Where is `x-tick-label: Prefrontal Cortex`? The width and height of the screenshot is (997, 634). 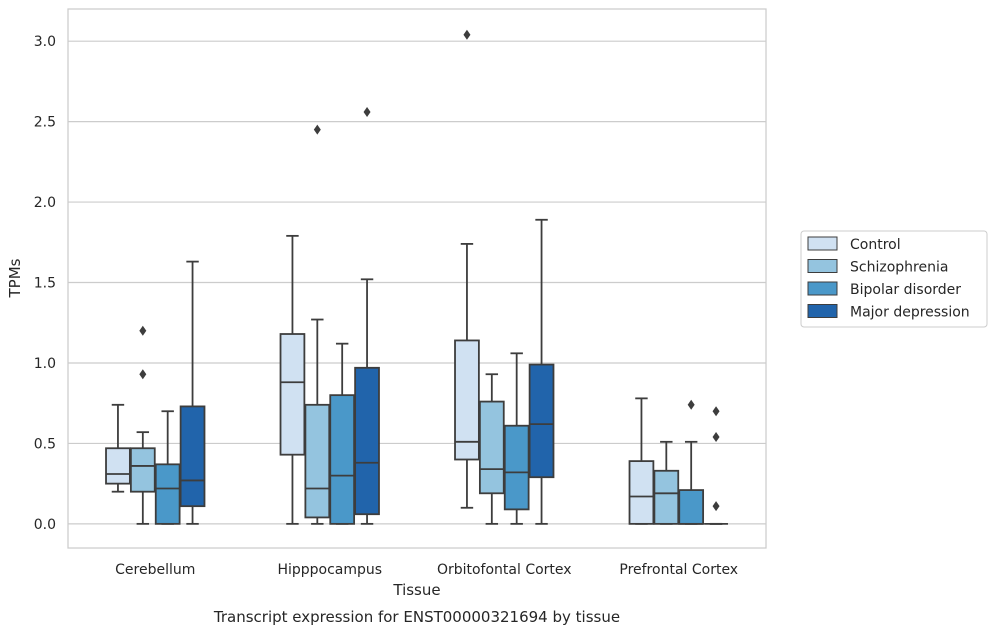 x-tick-label: Prefrontal Cortex is located at coordinates (678, 570).